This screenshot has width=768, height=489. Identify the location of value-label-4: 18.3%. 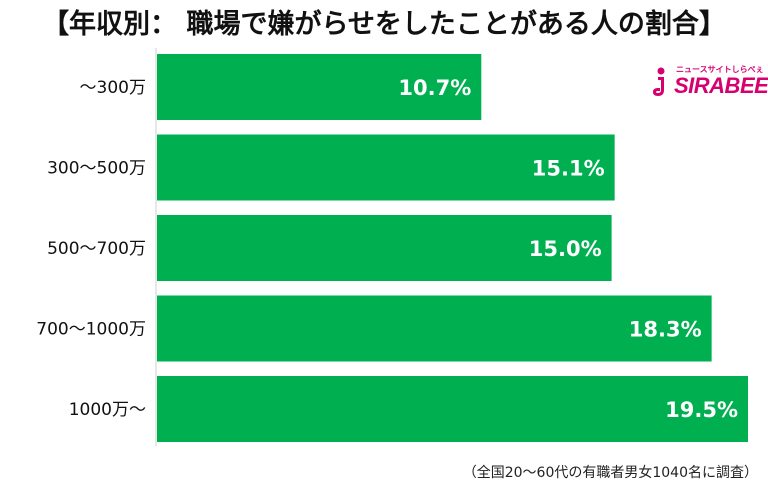
(665, 330).